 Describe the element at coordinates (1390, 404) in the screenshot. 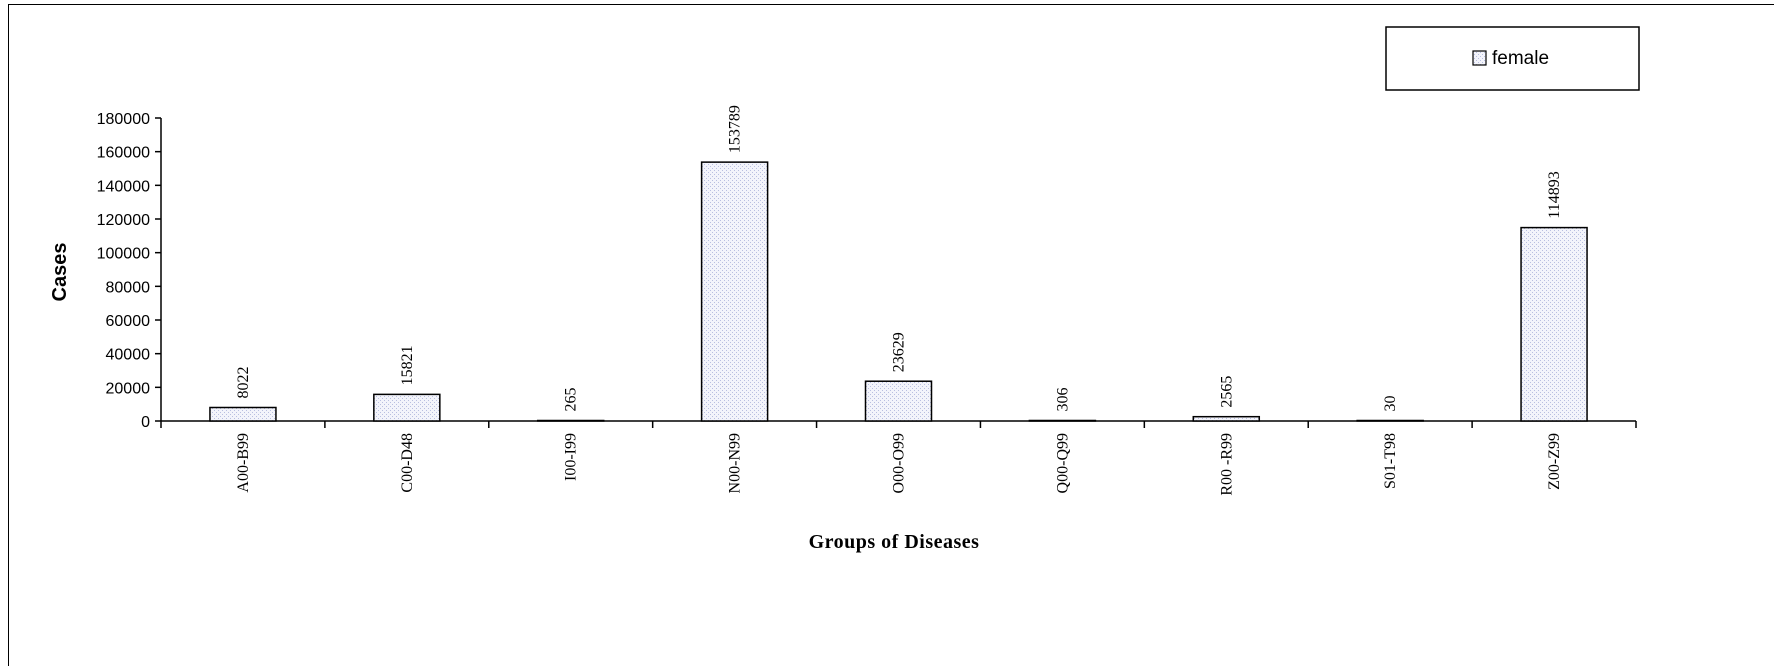

I see `data-label: 30` at that location.